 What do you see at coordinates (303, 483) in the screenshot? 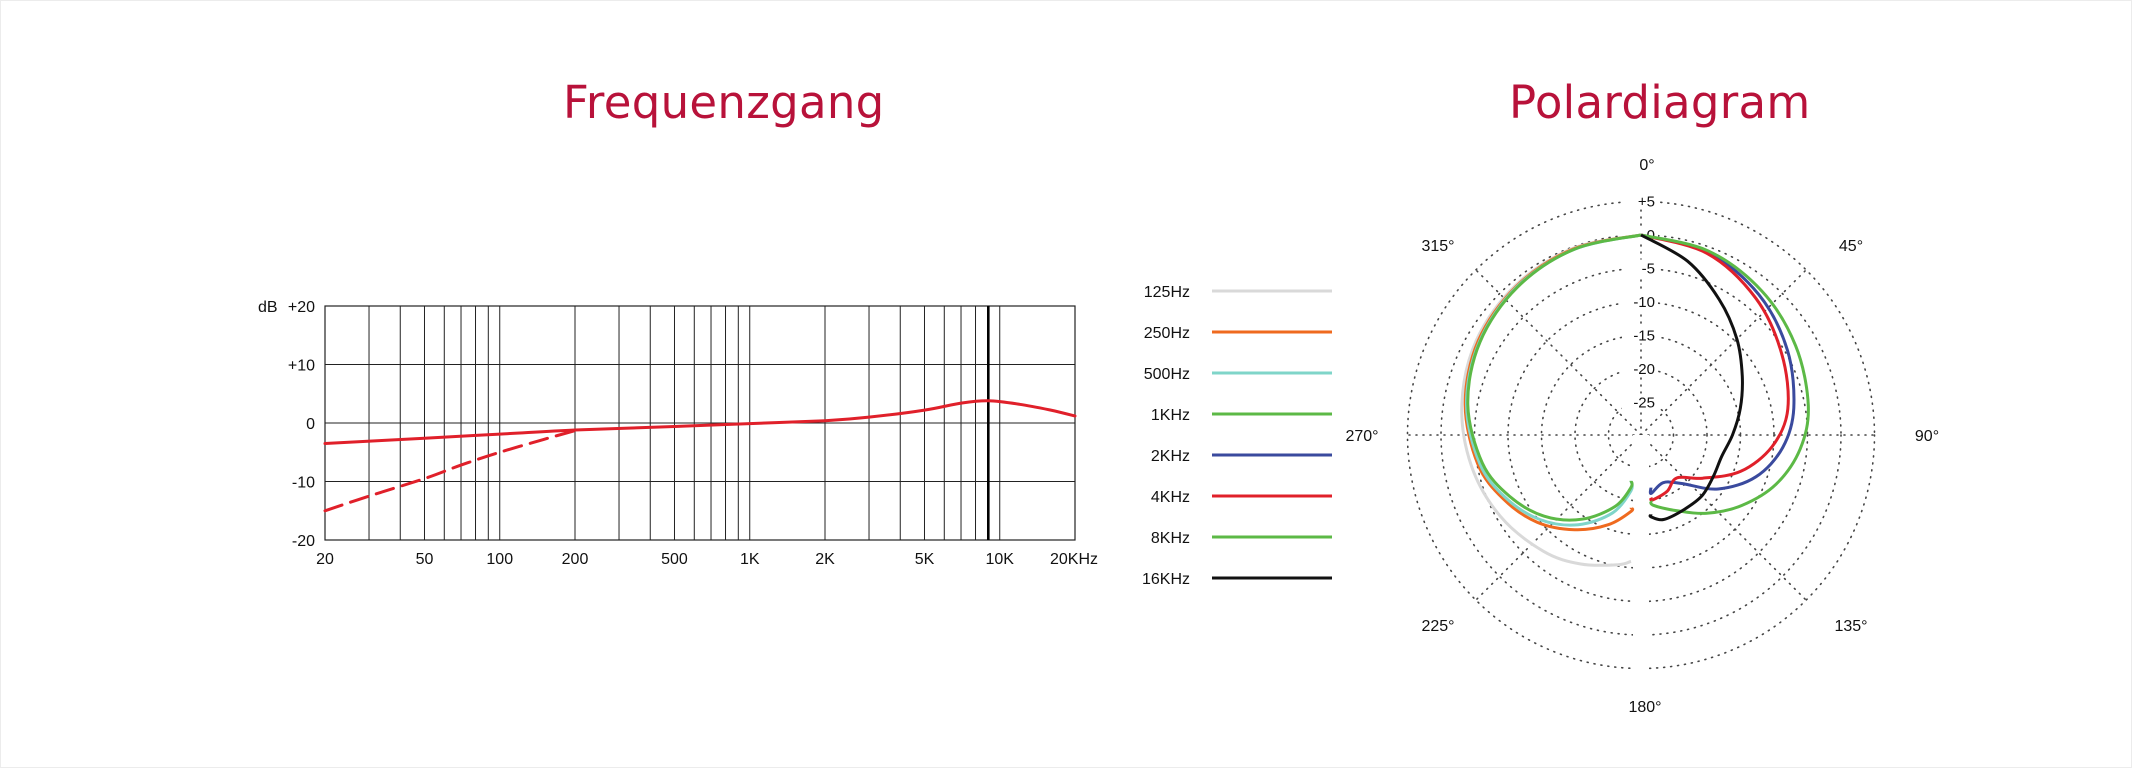
I see `freq-y-tick-label: -10` at bounding box center [303, 483].